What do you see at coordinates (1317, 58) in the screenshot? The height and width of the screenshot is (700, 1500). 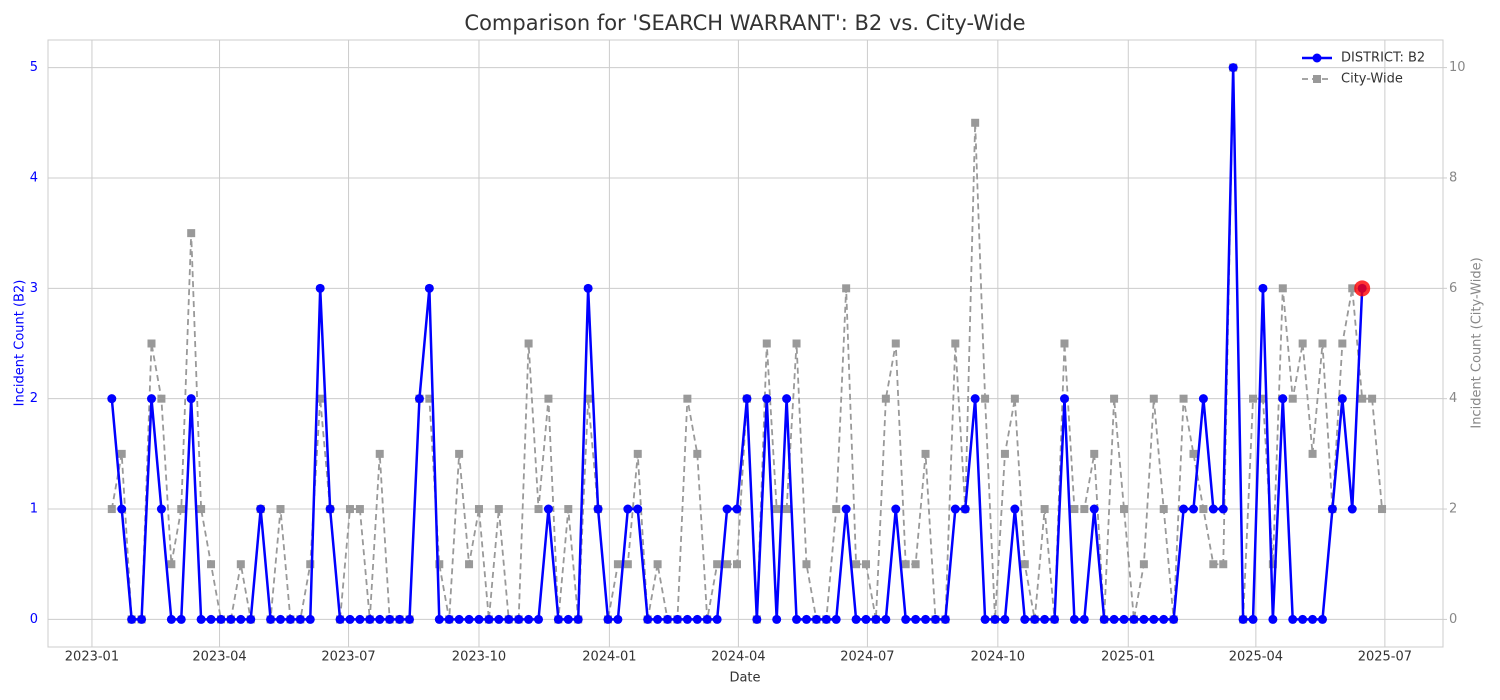 I see `legend-marker` at bounding box center [1317, 58].